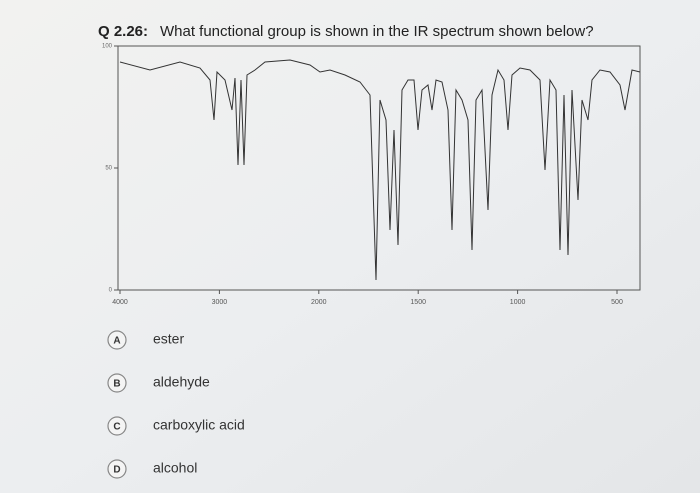  Describe the element at coordinates (175, 468) in the screenshot. I see `option-text: alcohol` at that location.